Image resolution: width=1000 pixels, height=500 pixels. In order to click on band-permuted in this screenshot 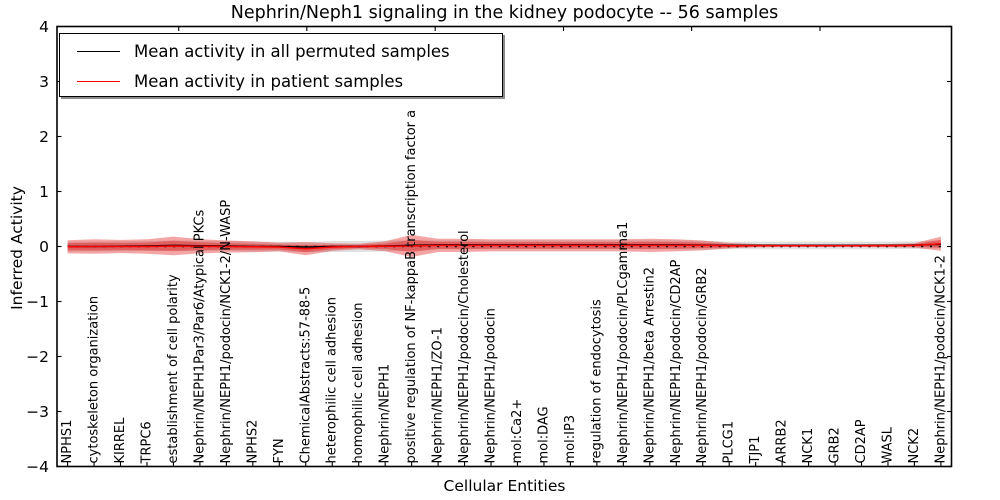, I will do `click(504, 246)`.